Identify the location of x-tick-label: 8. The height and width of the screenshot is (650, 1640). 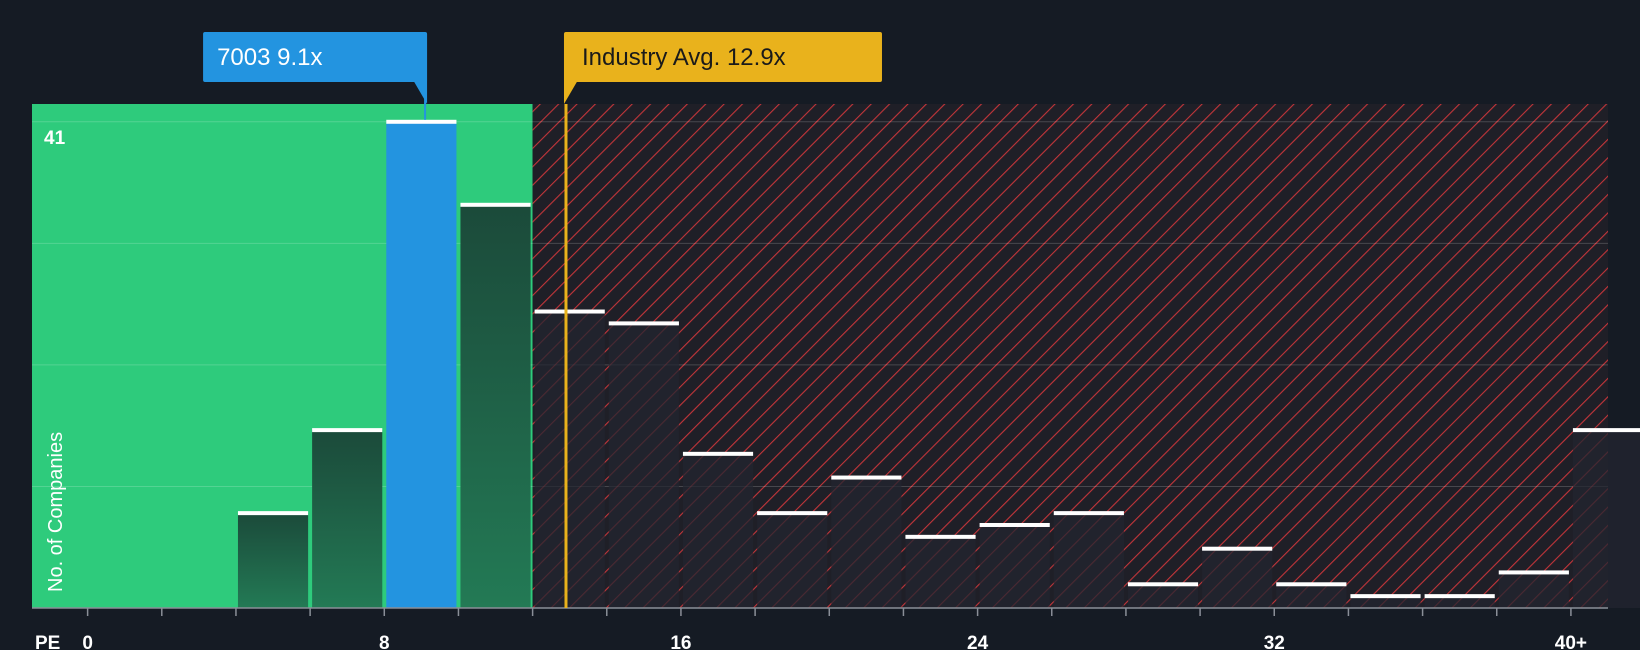
(384, 641).